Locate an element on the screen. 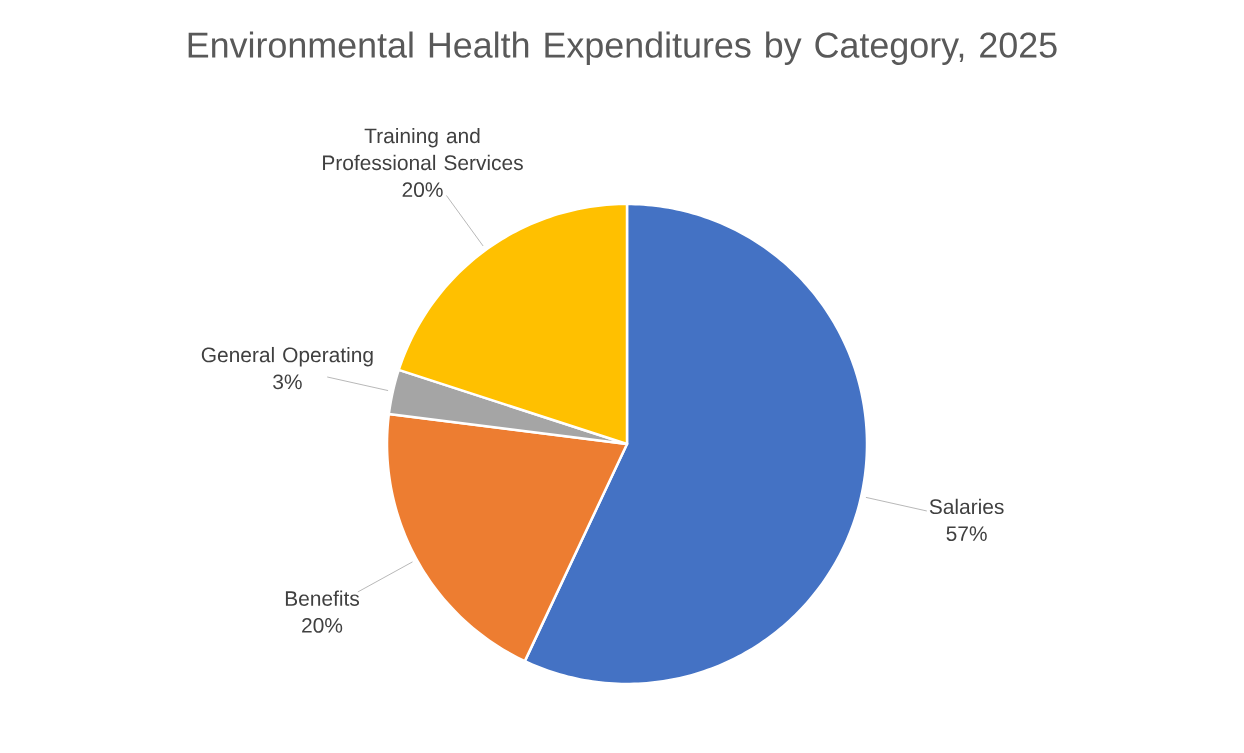 The height and width of the screenshot is (753, 1244). slice-label: General Operating is located at coordinates (287, 356).